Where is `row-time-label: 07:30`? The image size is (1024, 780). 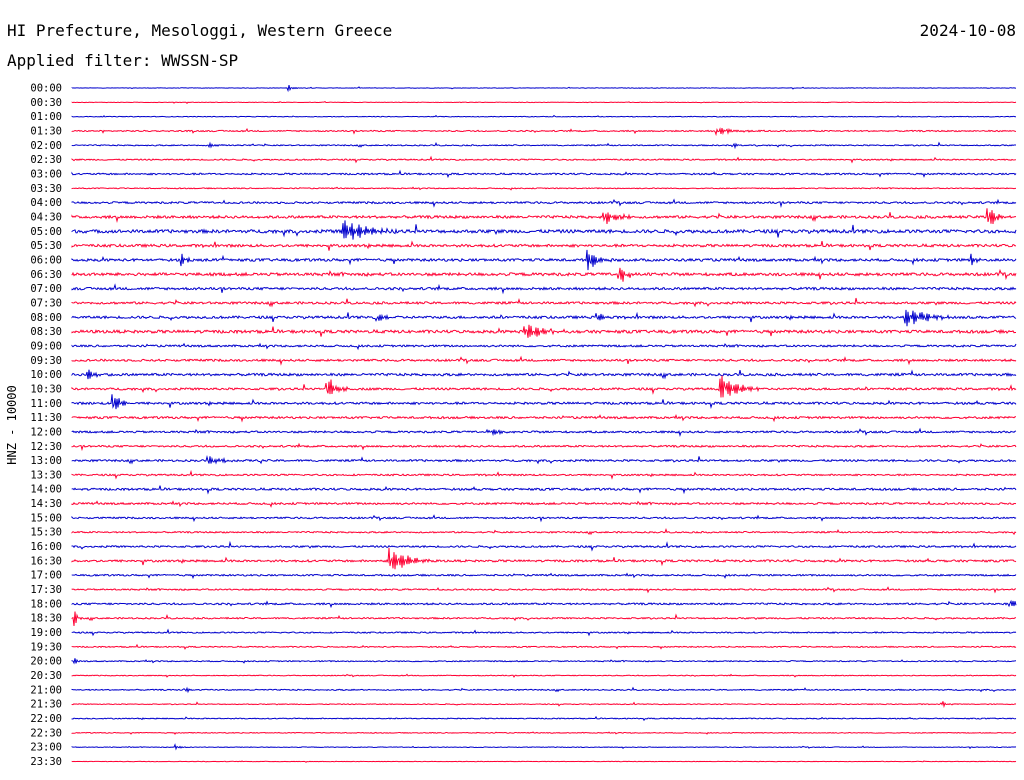
row-time-label: 07:30 is located at coordinates (46, 303).